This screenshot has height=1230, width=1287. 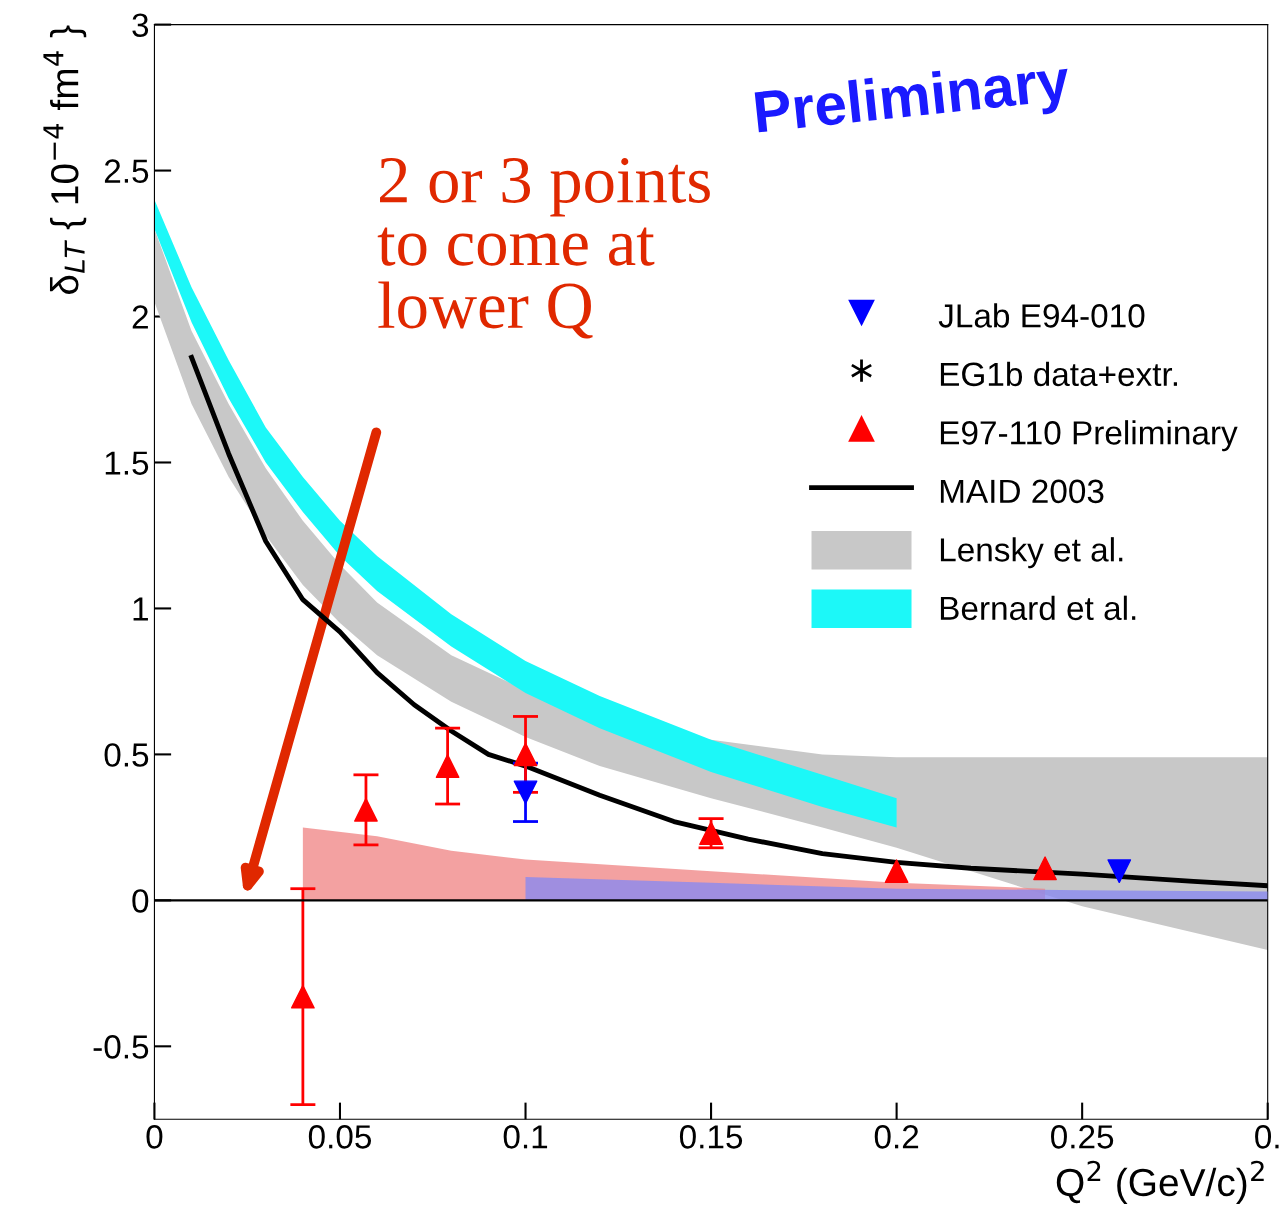 What do you see at coordinates (1058, 374) in the screenshot?
I see `legend-label: EG1b data+extr.` at bounding box center [1058, 374].